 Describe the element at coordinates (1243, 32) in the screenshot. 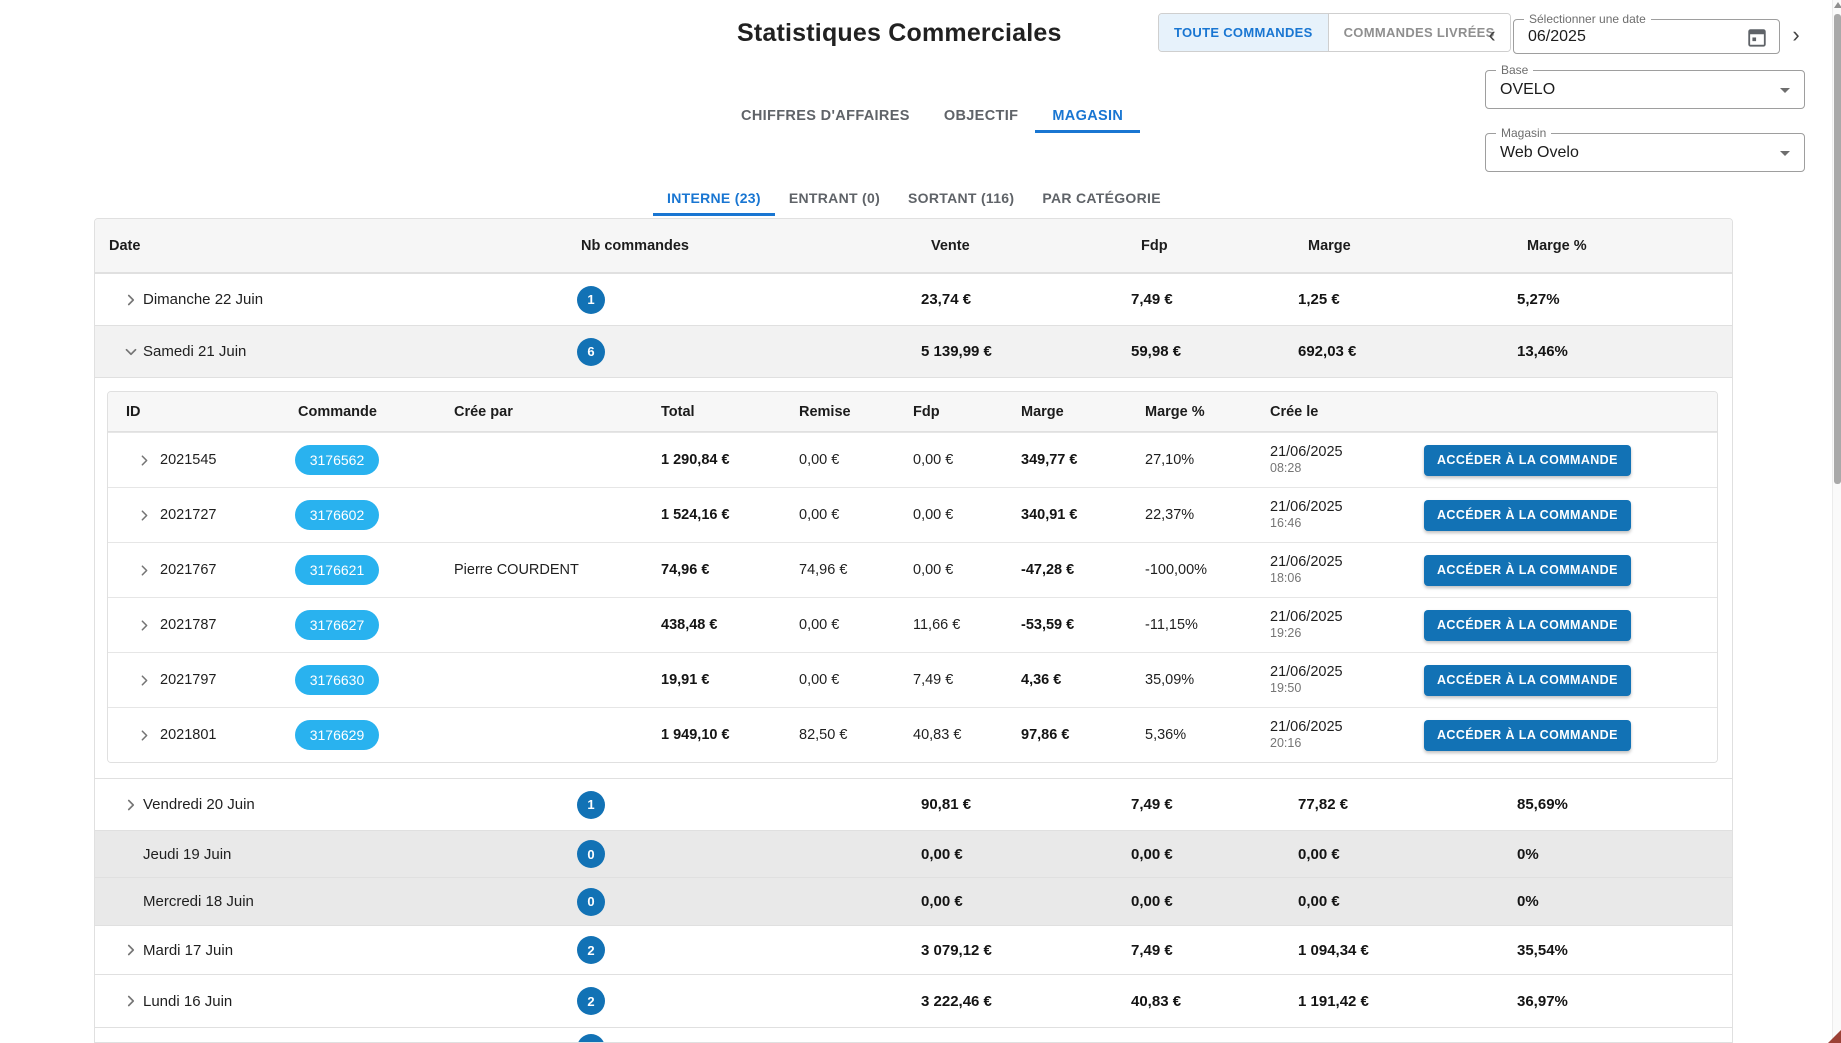

I see `toggle-toute-commandes: TOUTE COMMANDES` at that location.